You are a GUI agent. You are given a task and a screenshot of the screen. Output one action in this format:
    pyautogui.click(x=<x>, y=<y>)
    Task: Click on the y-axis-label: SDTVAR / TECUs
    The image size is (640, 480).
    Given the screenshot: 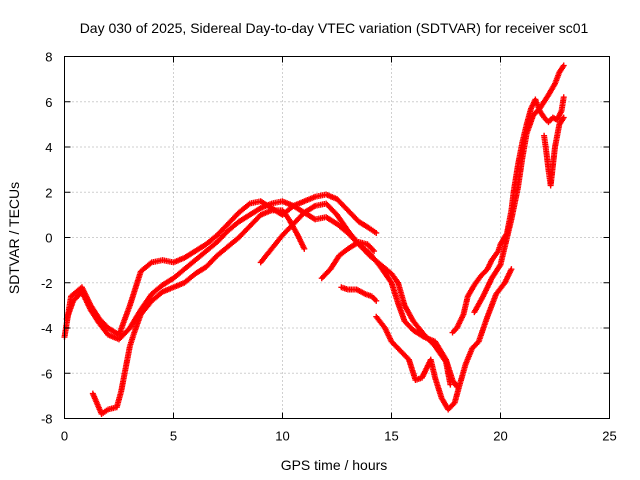 What is the action you would take?
    pyautogui.click(x=14, y=238)
    